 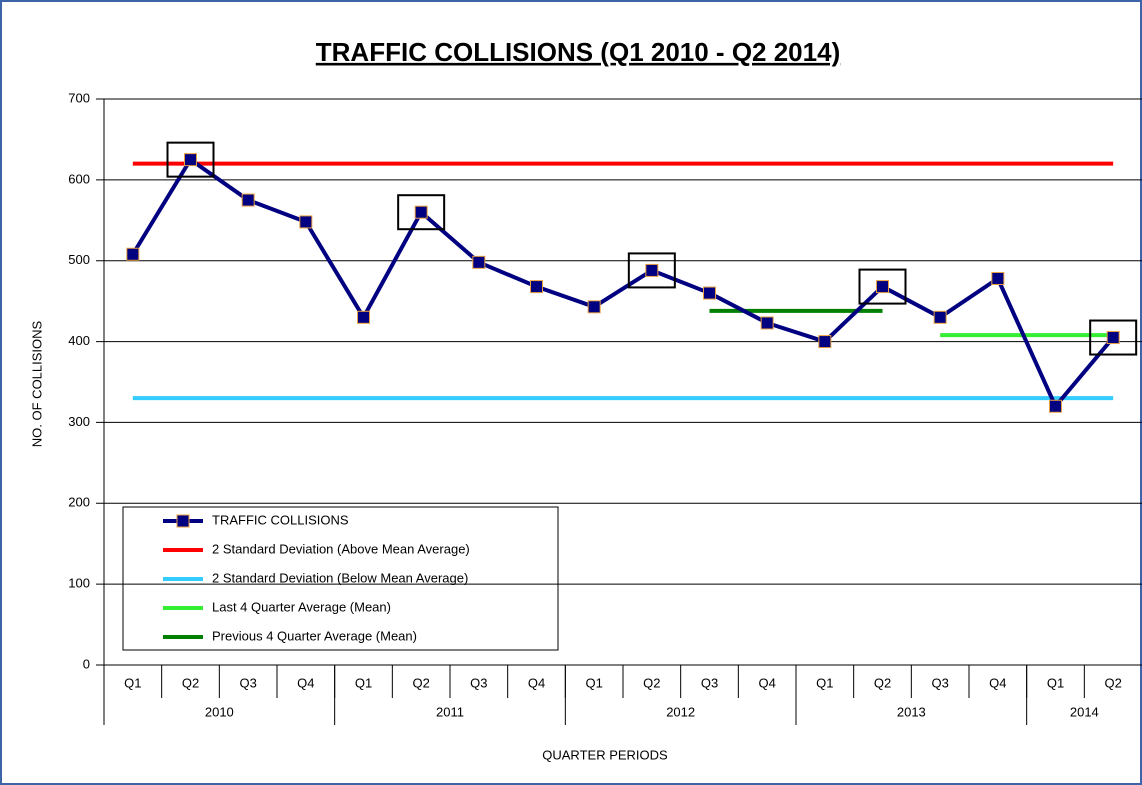 What do you see at coordinates (79, 97) in the screenshot?
I see `y-tick-label: 700` at bounding box center [79, 97].